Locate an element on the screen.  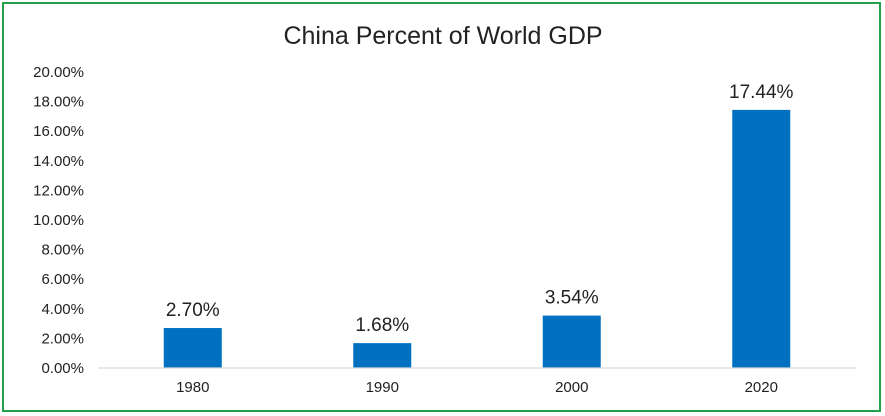
chart-title: China Percent of World GDP is located at coordinates (442, 36).